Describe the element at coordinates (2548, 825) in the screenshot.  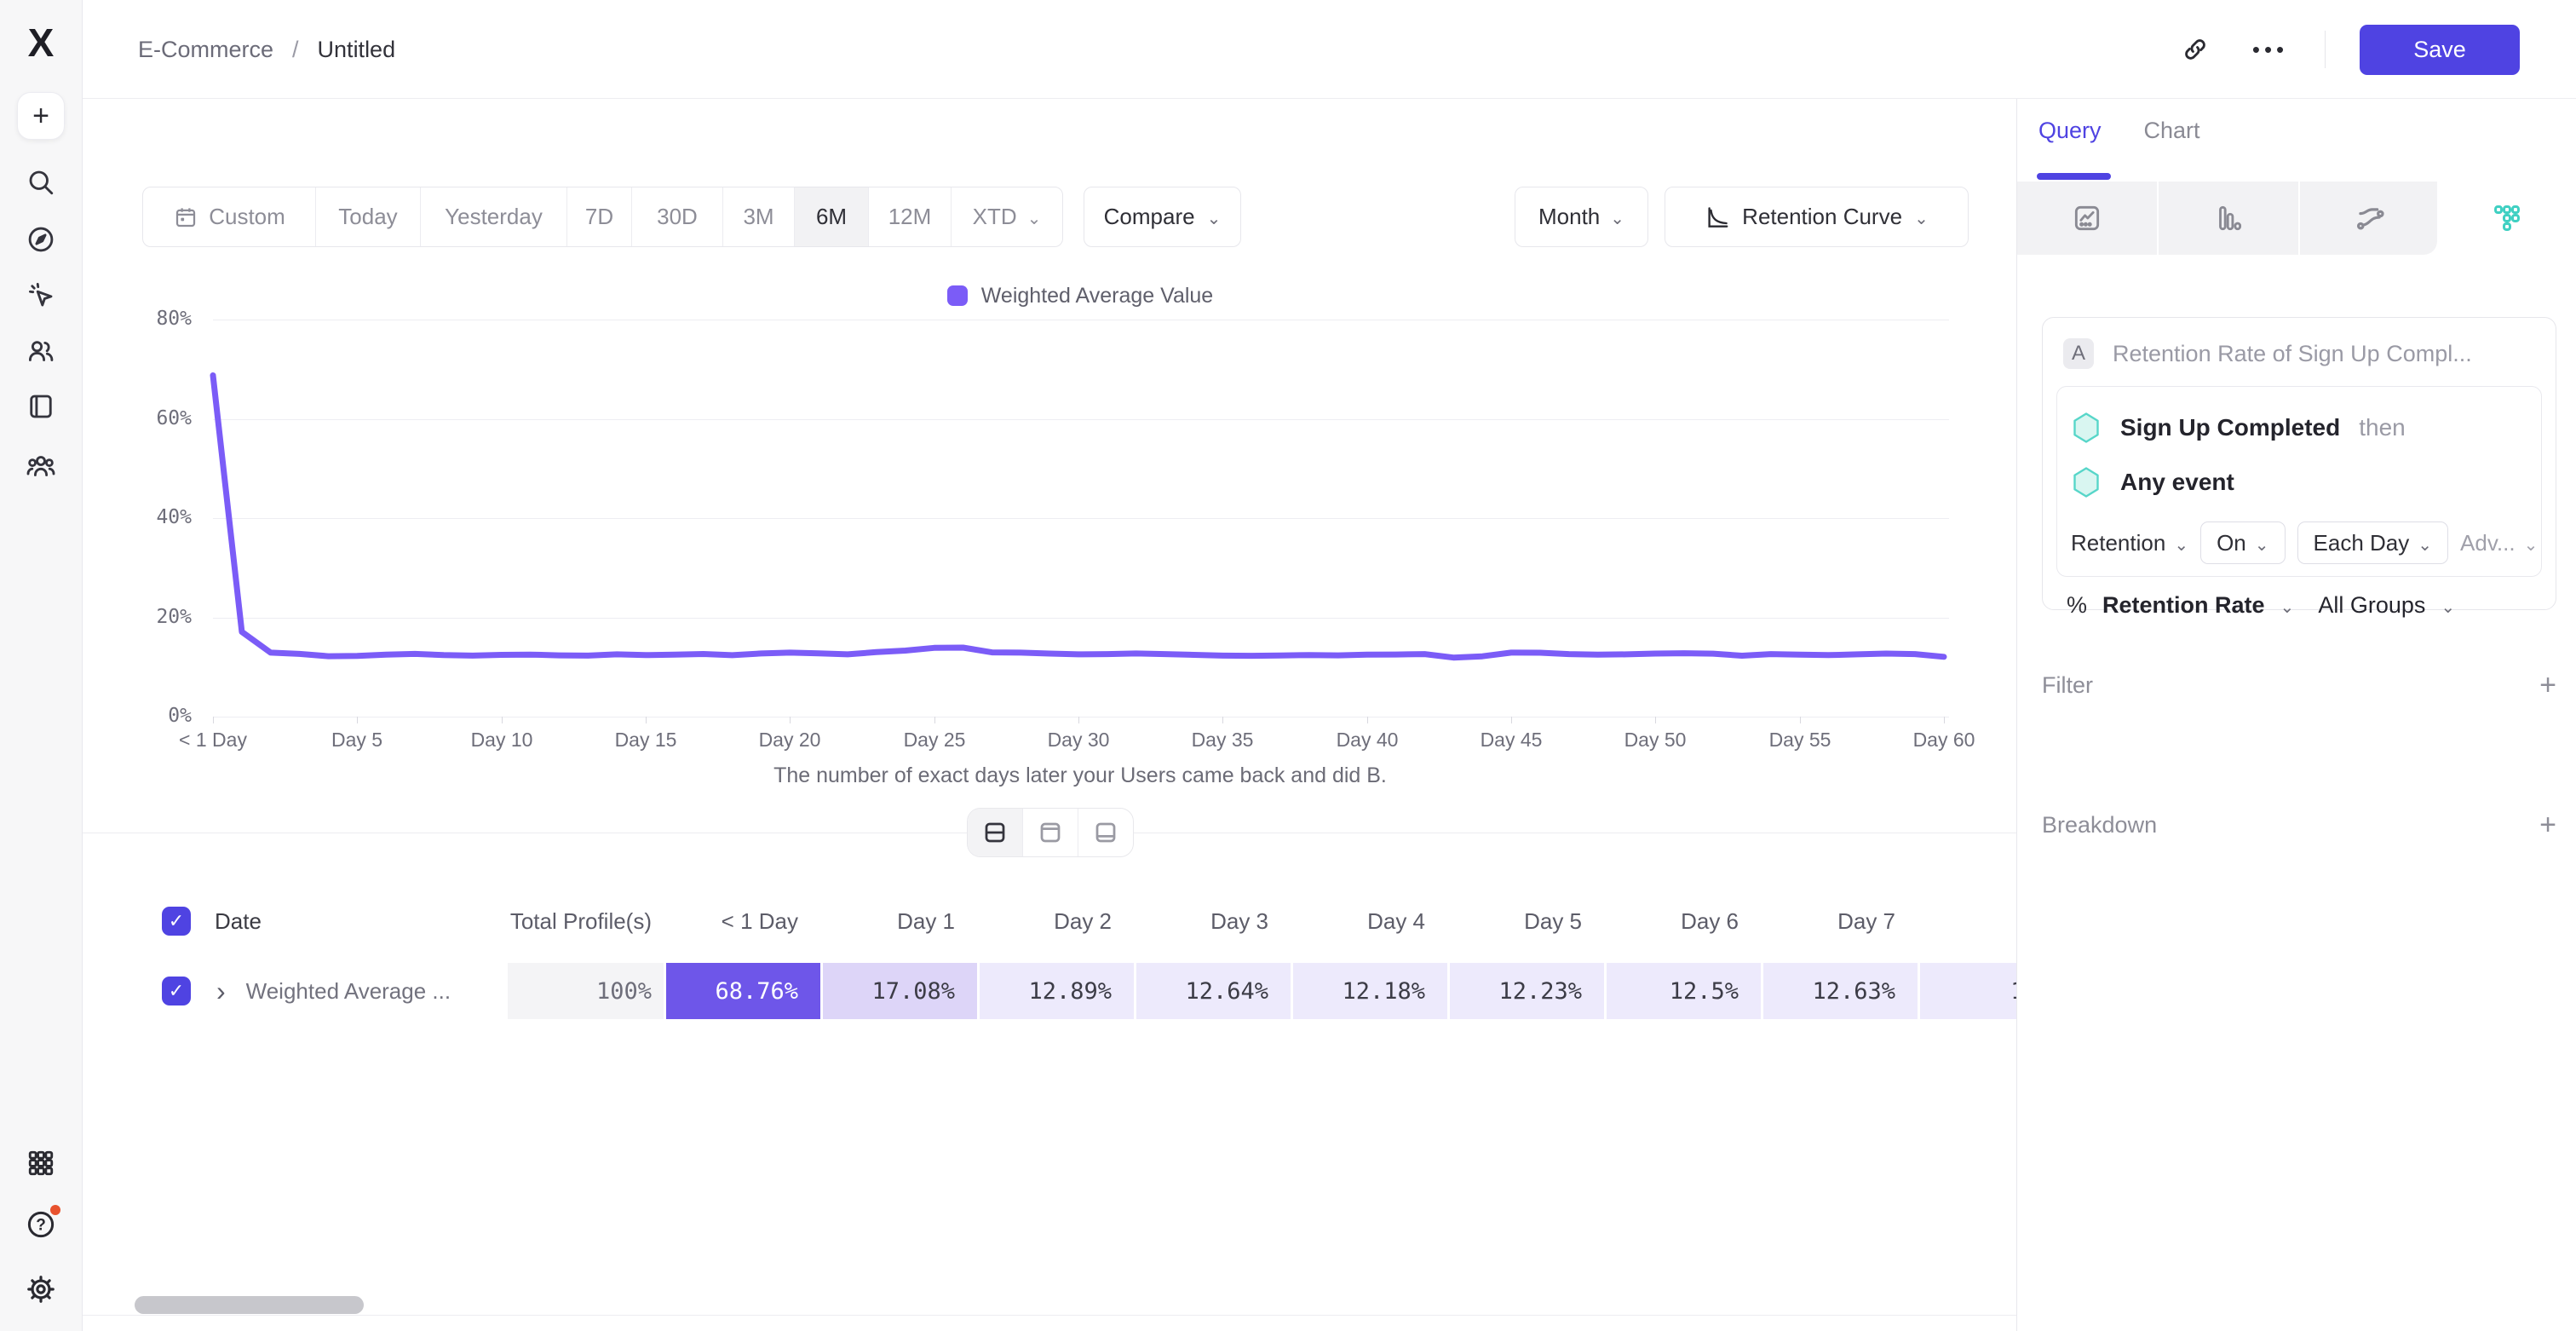
I see `add-breakdown-button: +` at that location.